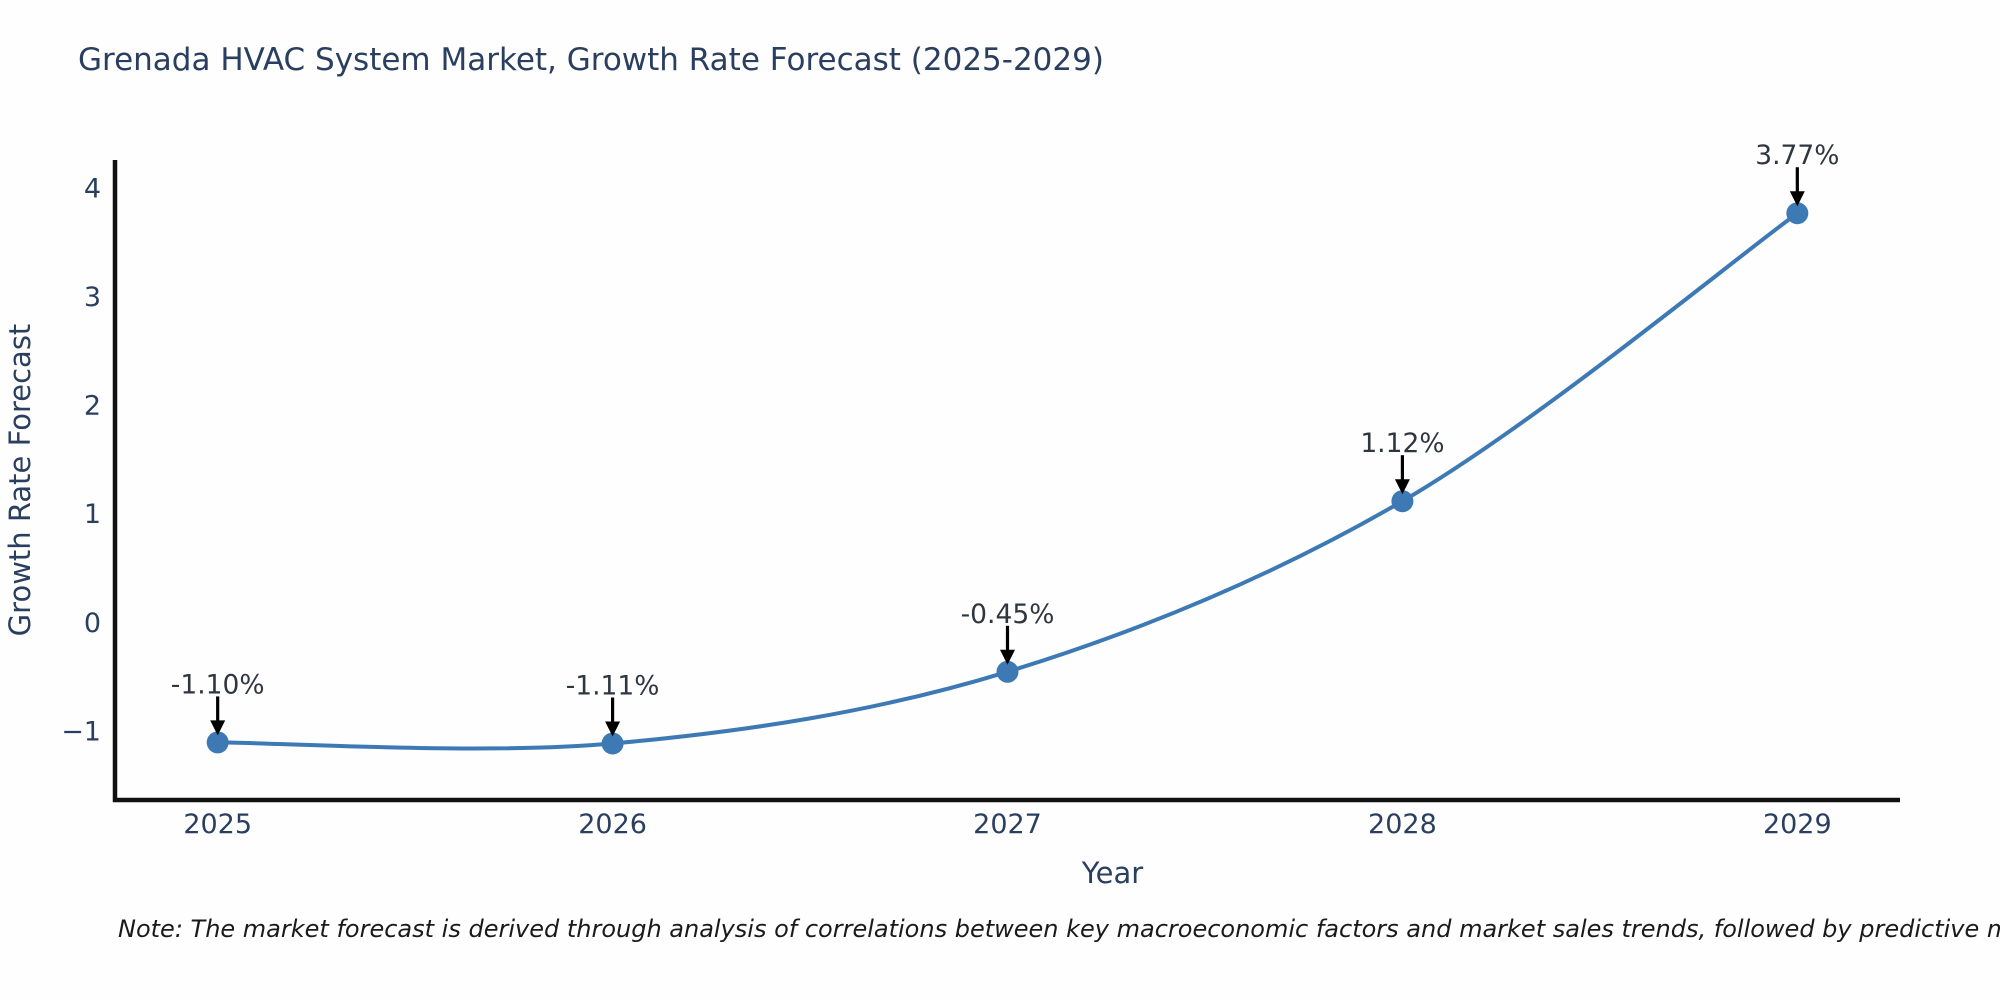 The width and height of the screenshot is (2000, 1000). What do you see at coordinates (92, 188) in the screenshot?
I see `y-tick-label: 4` at bounding box center [92, 188].